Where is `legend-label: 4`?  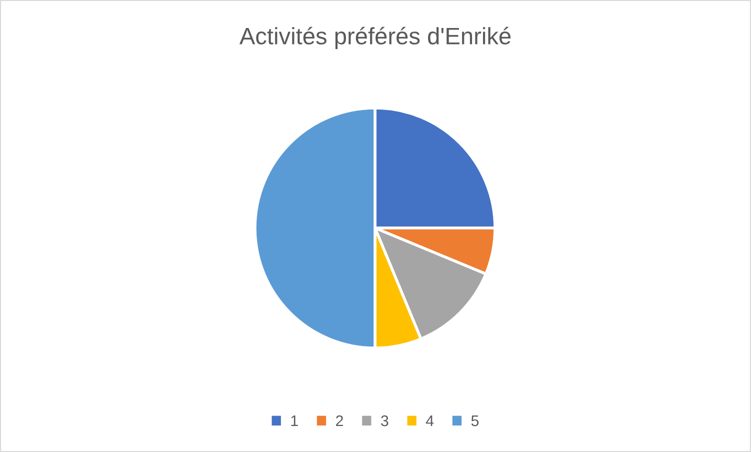
legend-label: 4 is located at coordinates (430, 421).